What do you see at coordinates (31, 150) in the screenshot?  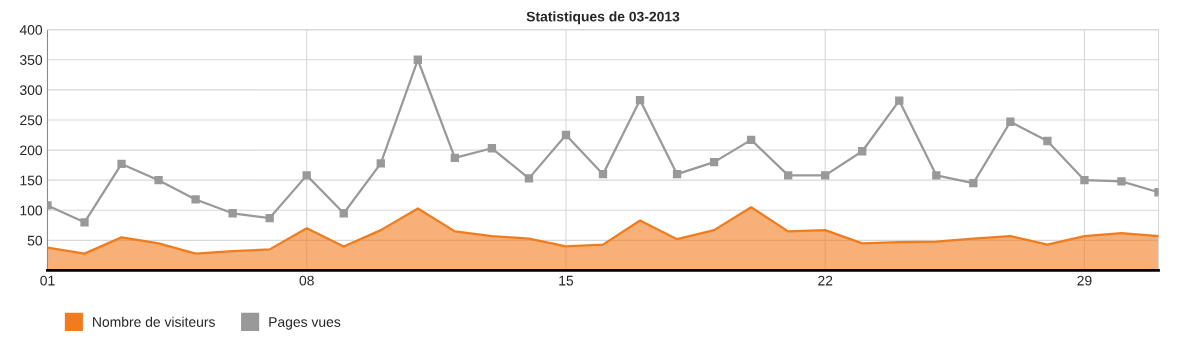 I see `y-tick-label: 200` at bounding box center [31, 150].